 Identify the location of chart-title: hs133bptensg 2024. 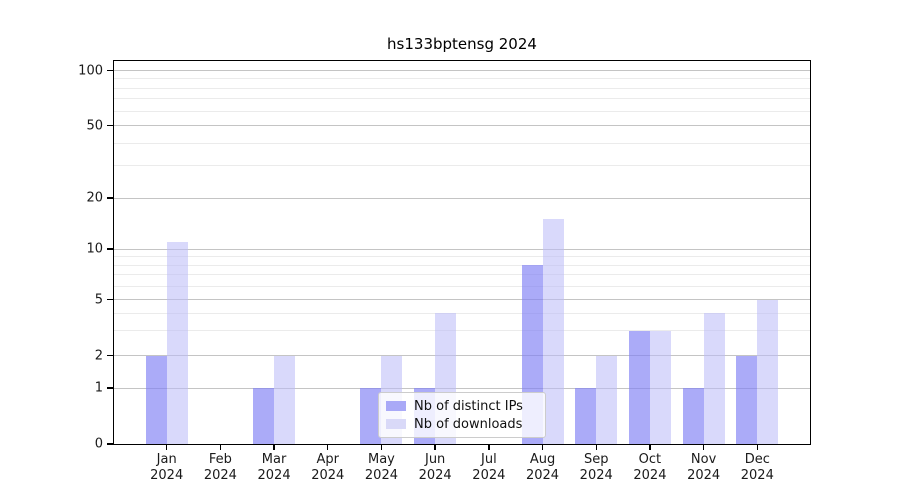
(462, 44).